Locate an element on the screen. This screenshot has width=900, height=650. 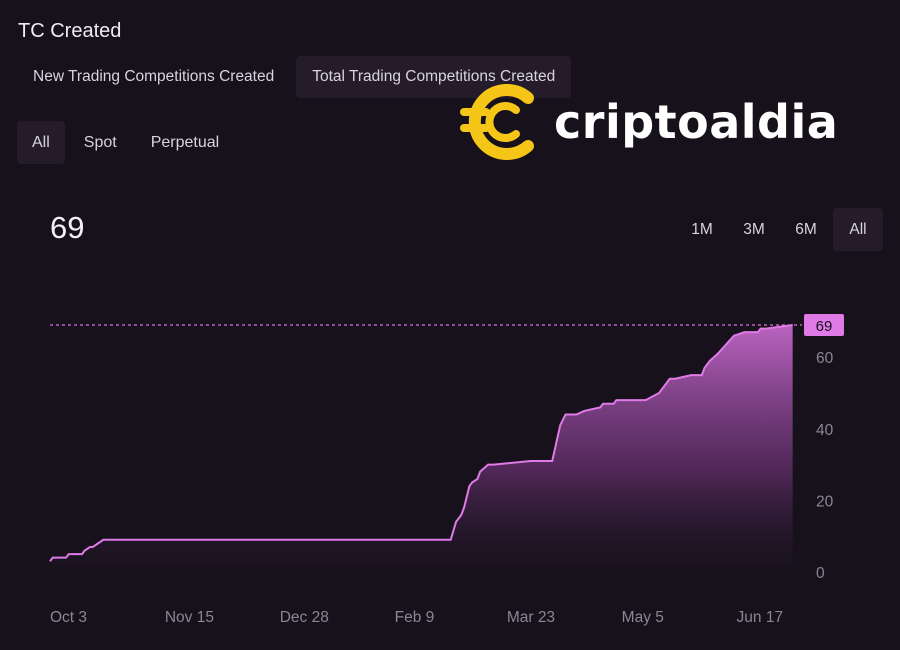
y-tick-label: 40 is located at coordinates (825, 430).